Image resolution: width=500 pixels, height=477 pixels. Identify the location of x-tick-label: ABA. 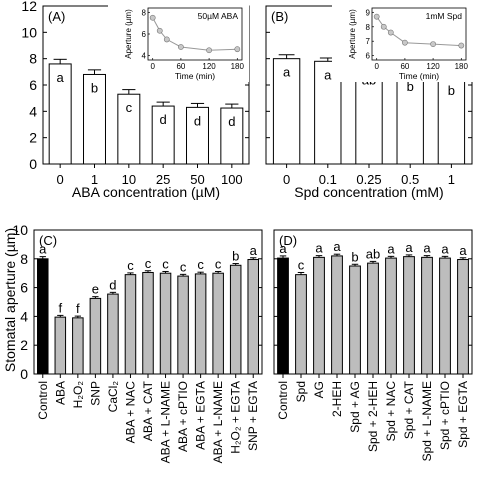
(60, 393).